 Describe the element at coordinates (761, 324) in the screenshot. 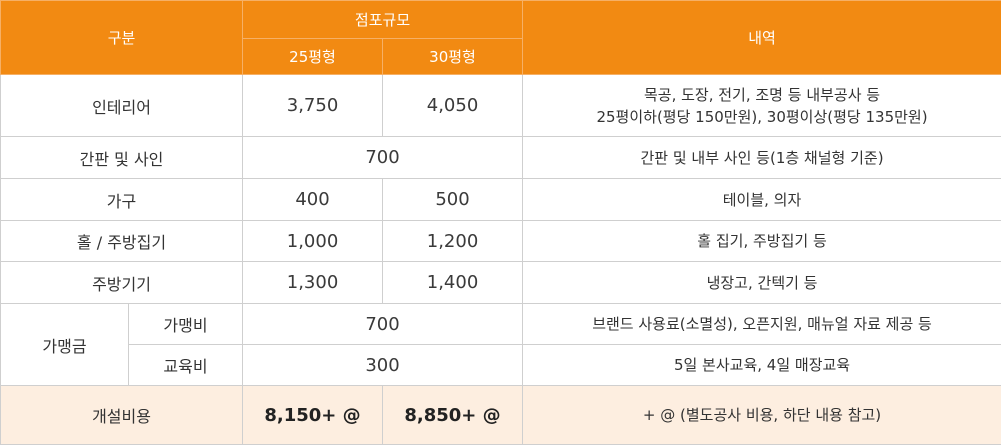

I see `franchise-fee-description: 브랜드 사용료(소멸성), 오픈지원, 매뉴얼 자료 제공 등` at that location.